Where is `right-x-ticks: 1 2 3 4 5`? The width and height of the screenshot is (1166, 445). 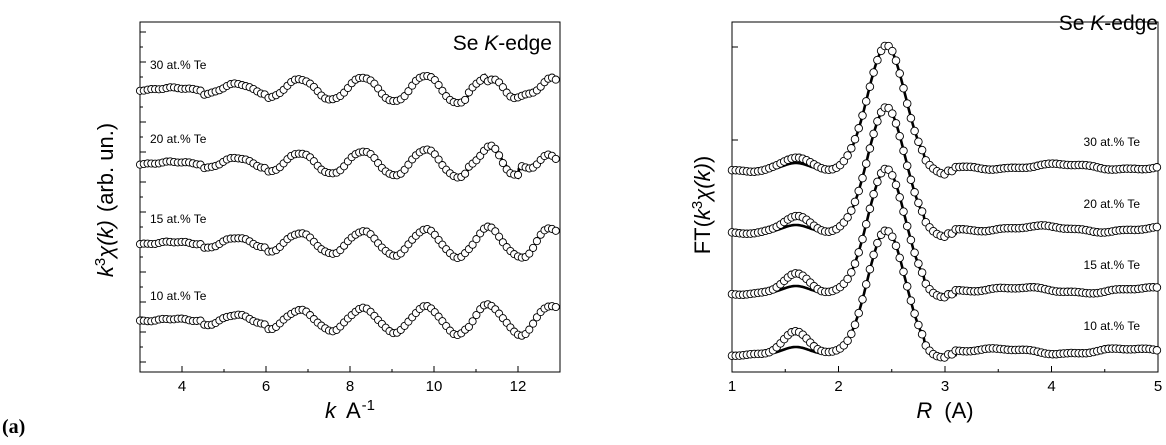 right-x-ticks: 1 2 3 4 5 is located at coordinates (945, 380).